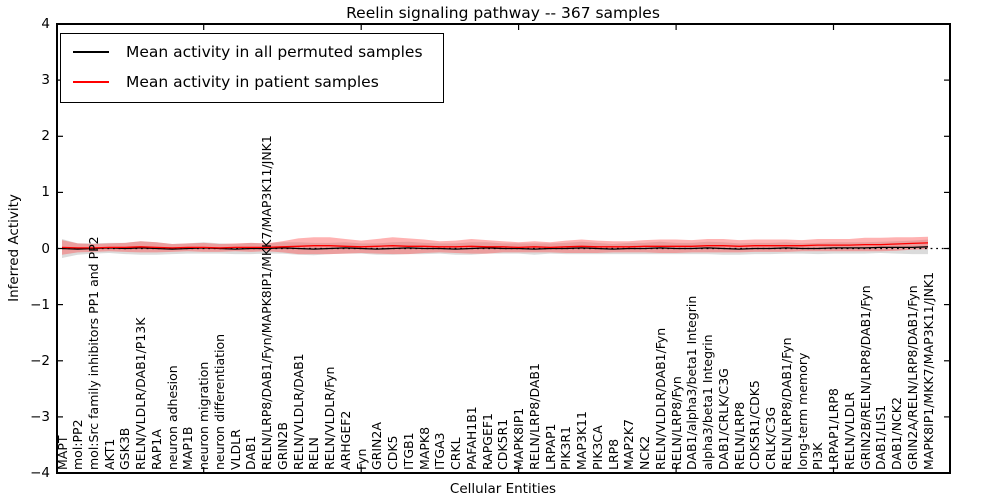 This screenshot has height=500, width=1000. Describe the element at coordinates (361, 459) in the screenshot. I see `x-tick-label: Fyn` at that location.